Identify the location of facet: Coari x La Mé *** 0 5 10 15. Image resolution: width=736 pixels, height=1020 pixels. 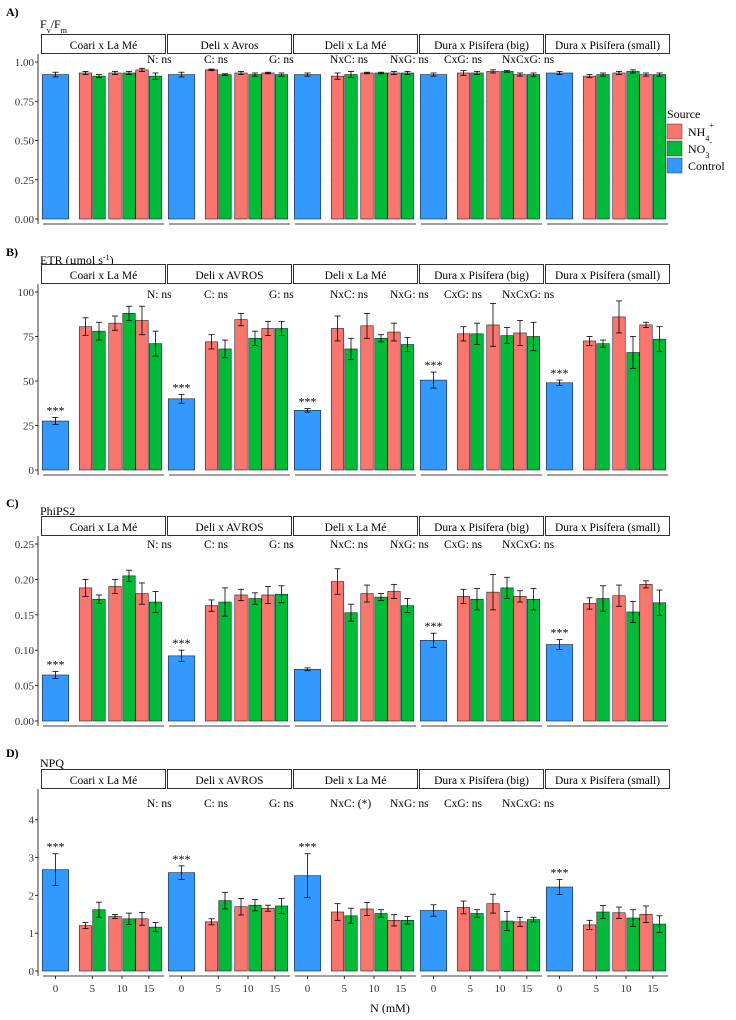
(103, 882).